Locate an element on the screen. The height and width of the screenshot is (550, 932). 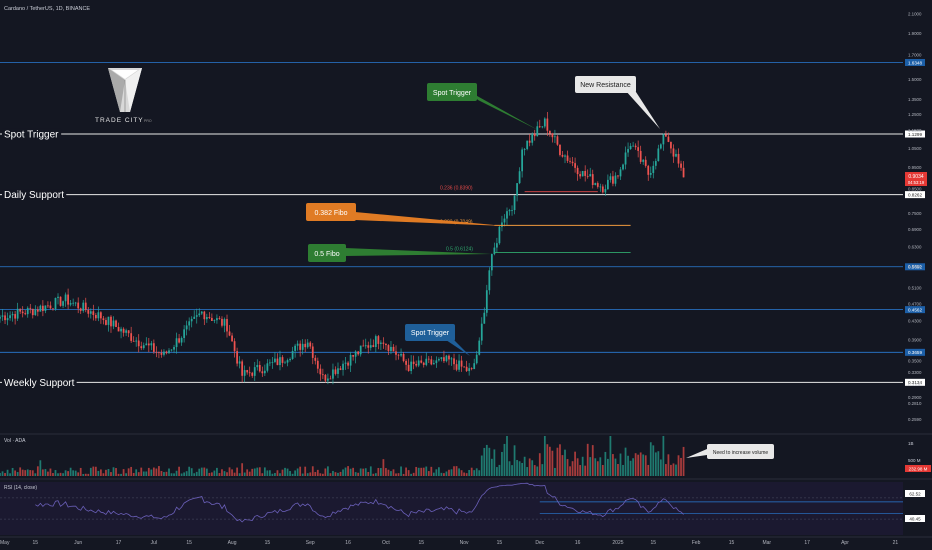
y-tick-label: 0.6900 is located at coordinates (915, 229).